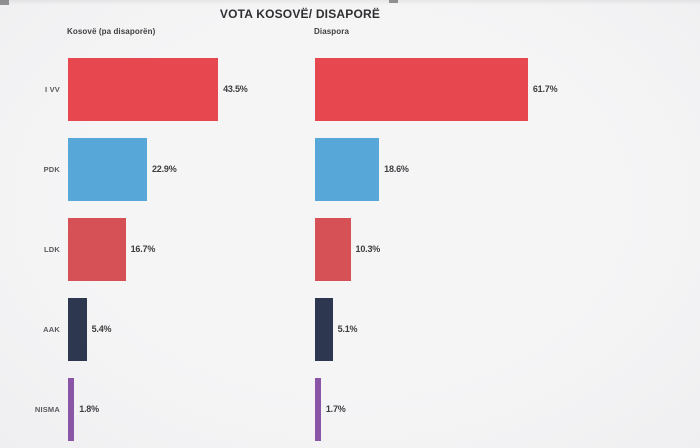 This screenshot has width=700, height=448. I want to click on bar-row: 61.7%, so click(507, 89).